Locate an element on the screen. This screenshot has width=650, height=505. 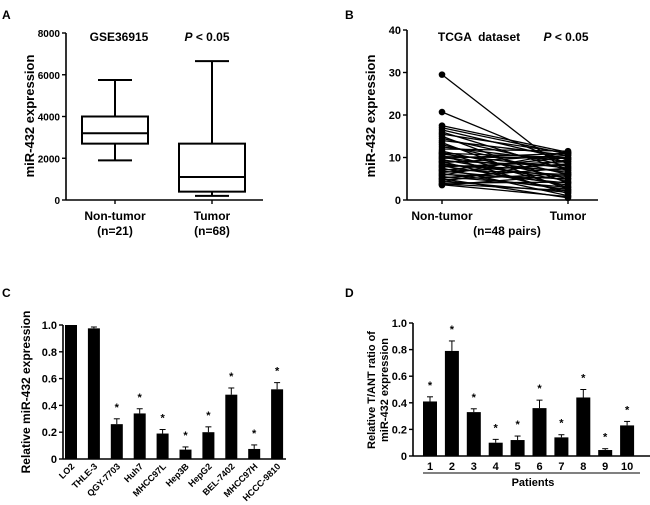
y-tick-label: 10 is located at coordinates (395, 159).